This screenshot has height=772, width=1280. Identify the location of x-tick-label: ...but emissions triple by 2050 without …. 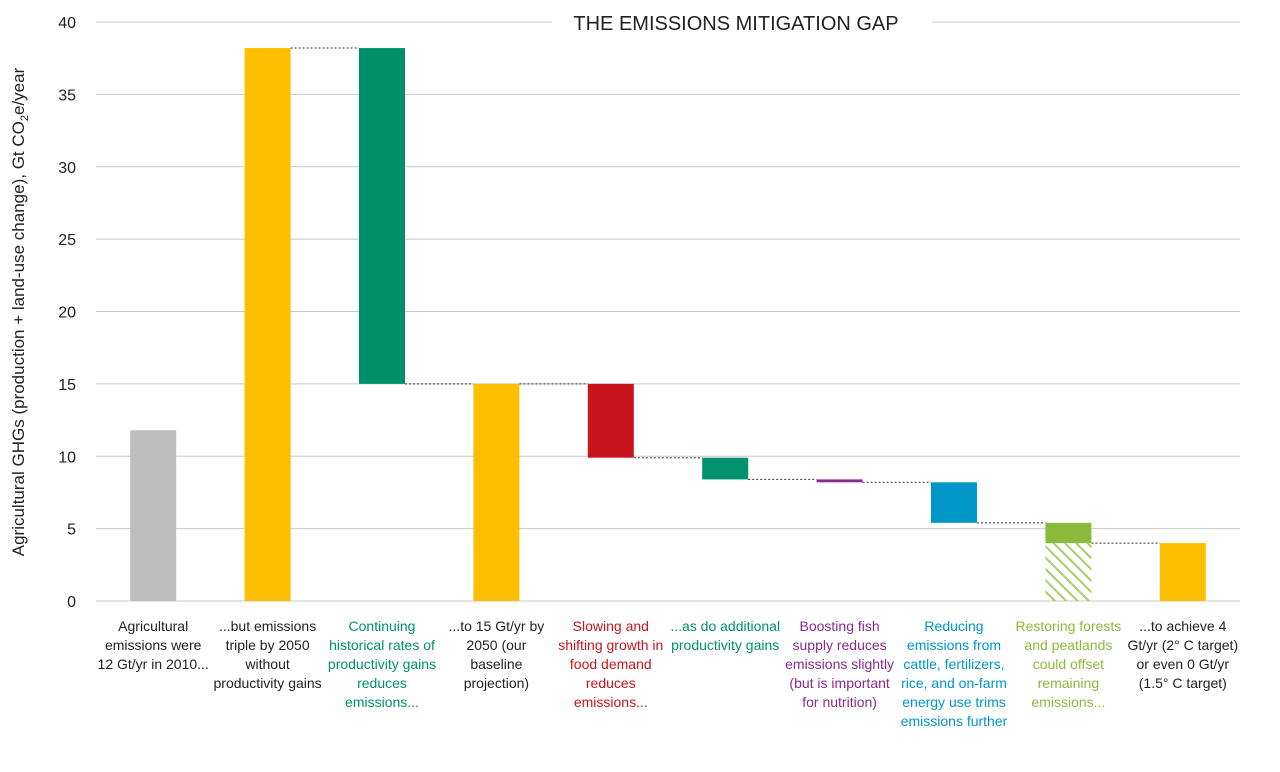
(267, 654).